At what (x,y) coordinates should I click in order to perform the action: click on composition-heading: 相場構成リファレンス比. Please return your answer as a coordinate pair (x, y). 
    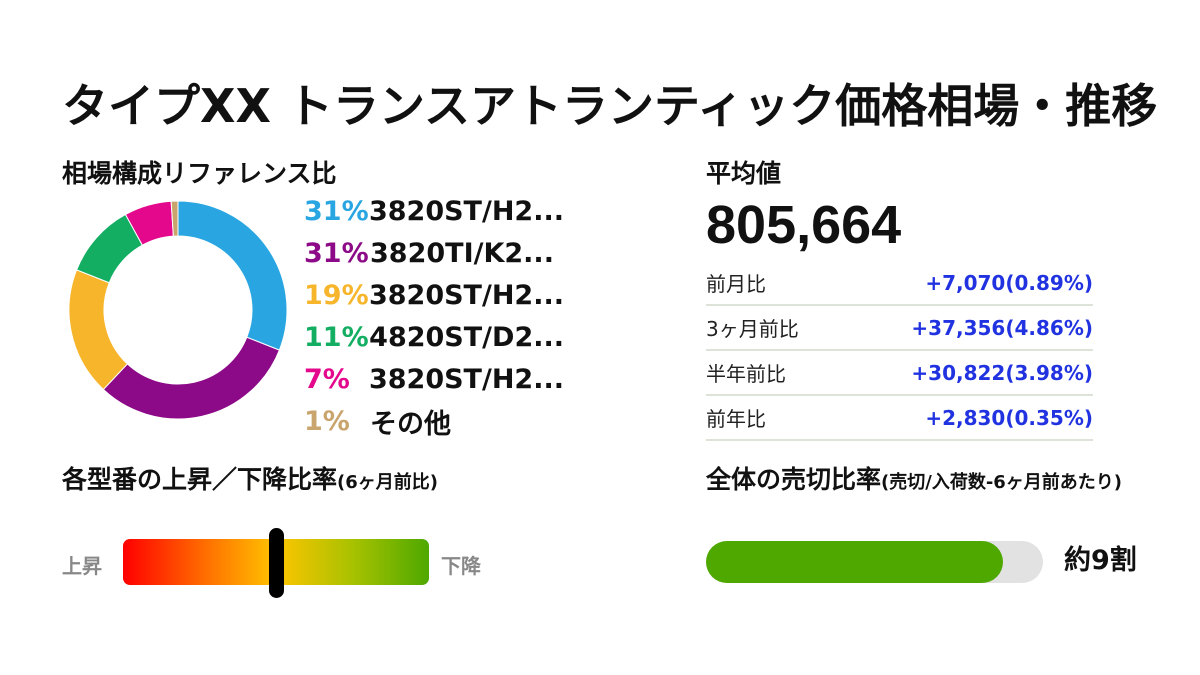
    Looking at the image, I should click on (199, 173).